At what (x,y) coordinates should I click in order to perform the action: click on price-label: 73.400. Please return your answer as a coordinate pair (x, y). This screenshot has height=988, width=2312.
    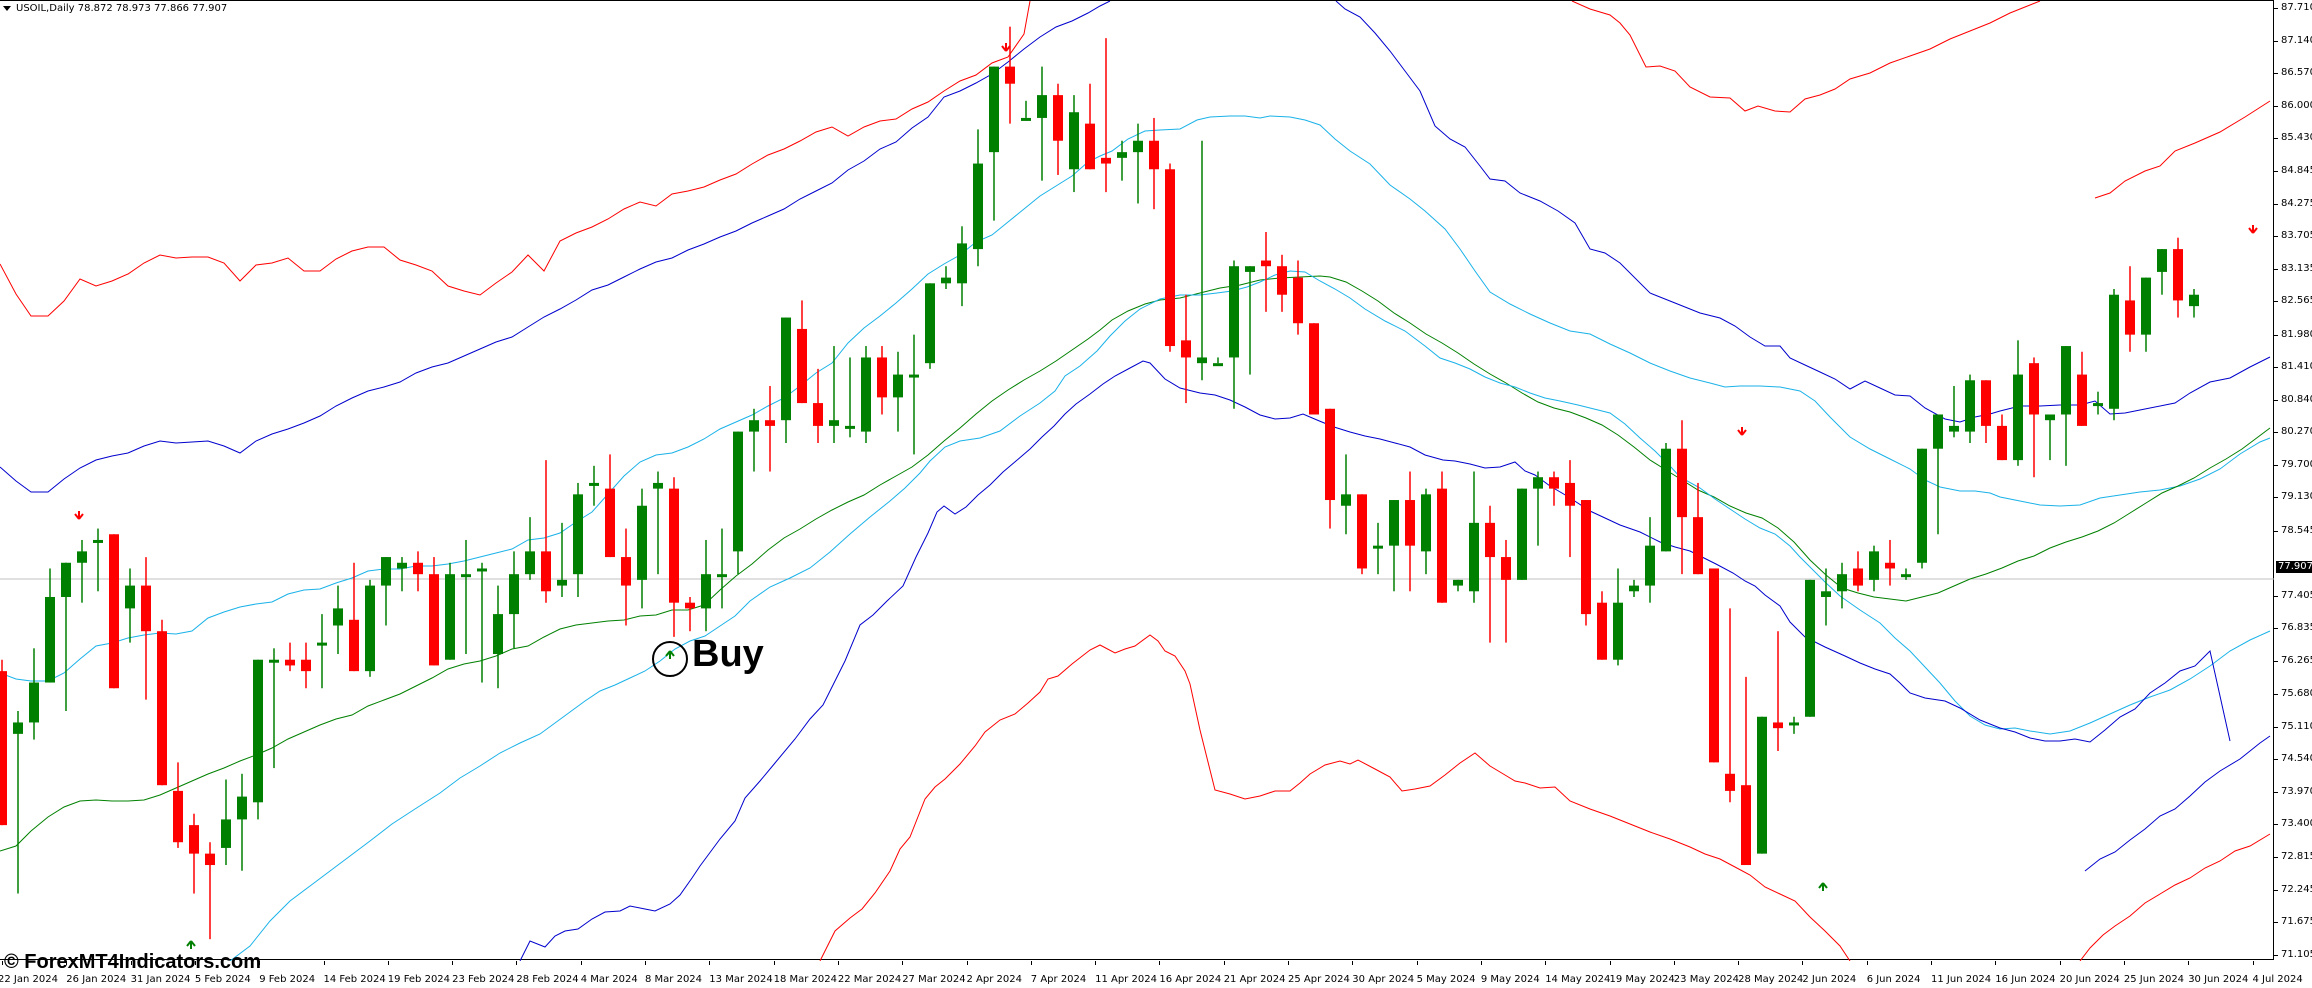
    Looking at the image, I should click on (2296, 824).